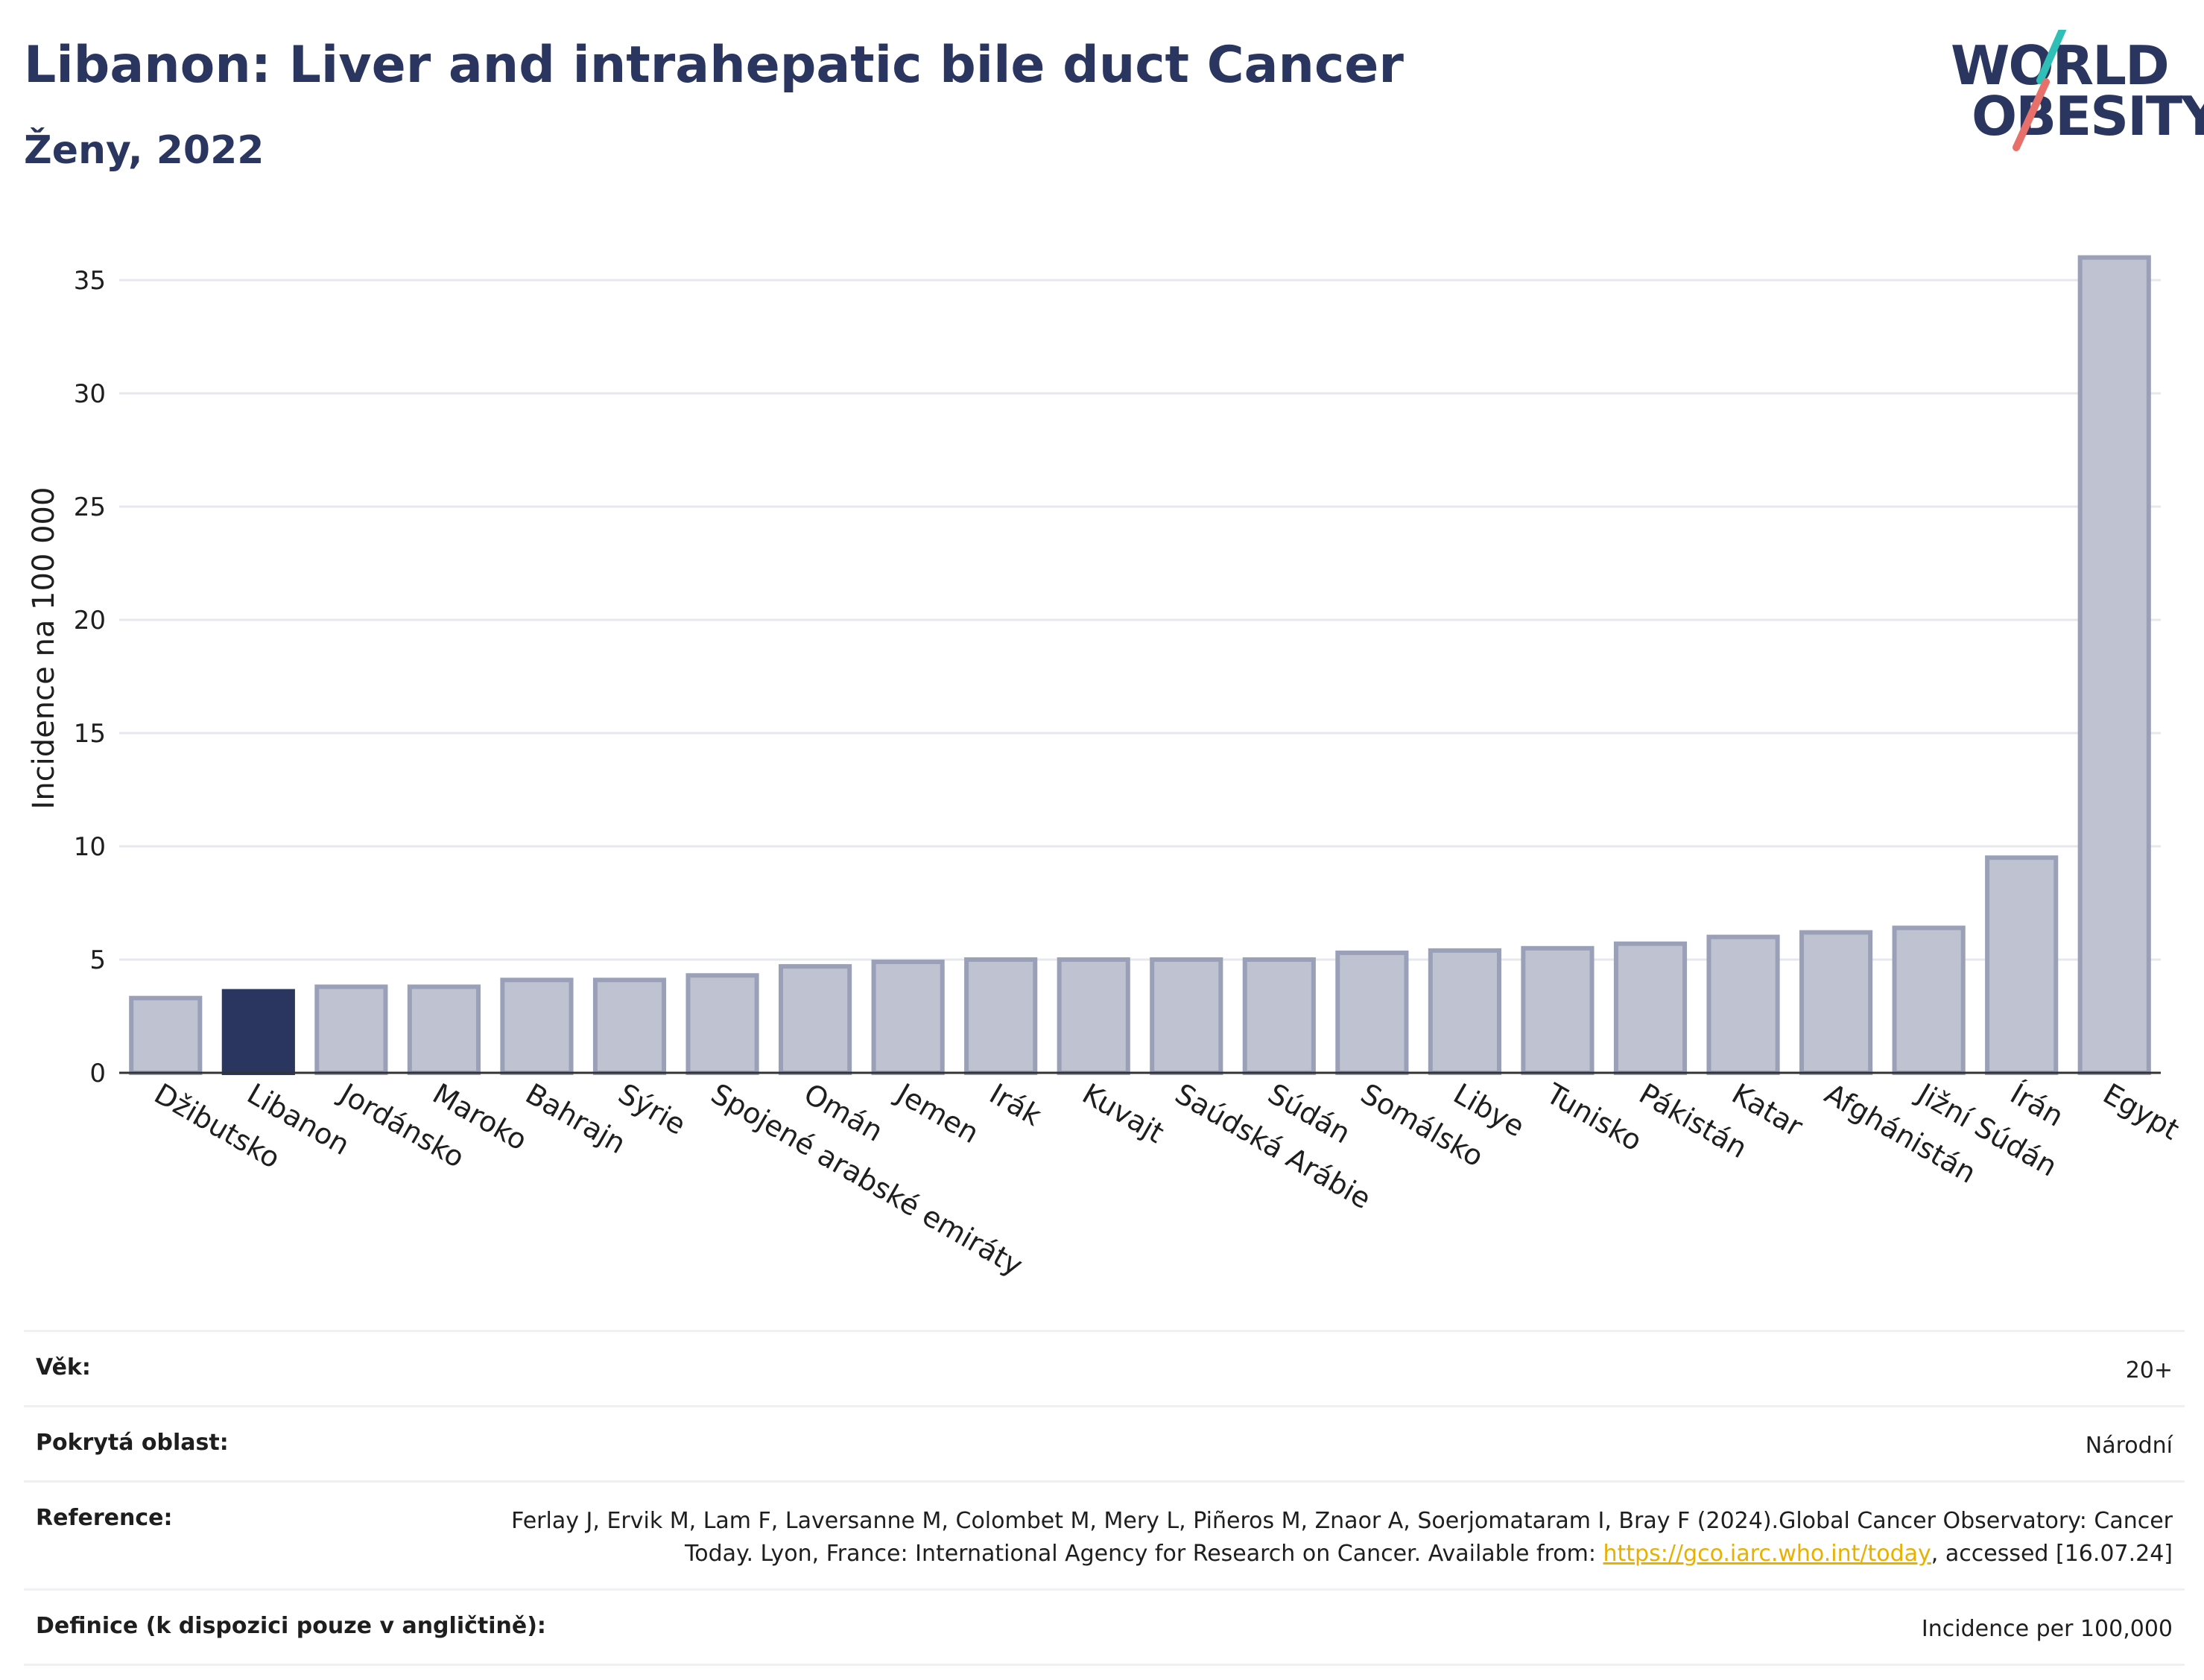 This screenshot has width=2204, height=1680. What do you see at coordinates (90, 847) in the screenshot?
I see `y-tick-label: 10` at bounding box center [90, 847].